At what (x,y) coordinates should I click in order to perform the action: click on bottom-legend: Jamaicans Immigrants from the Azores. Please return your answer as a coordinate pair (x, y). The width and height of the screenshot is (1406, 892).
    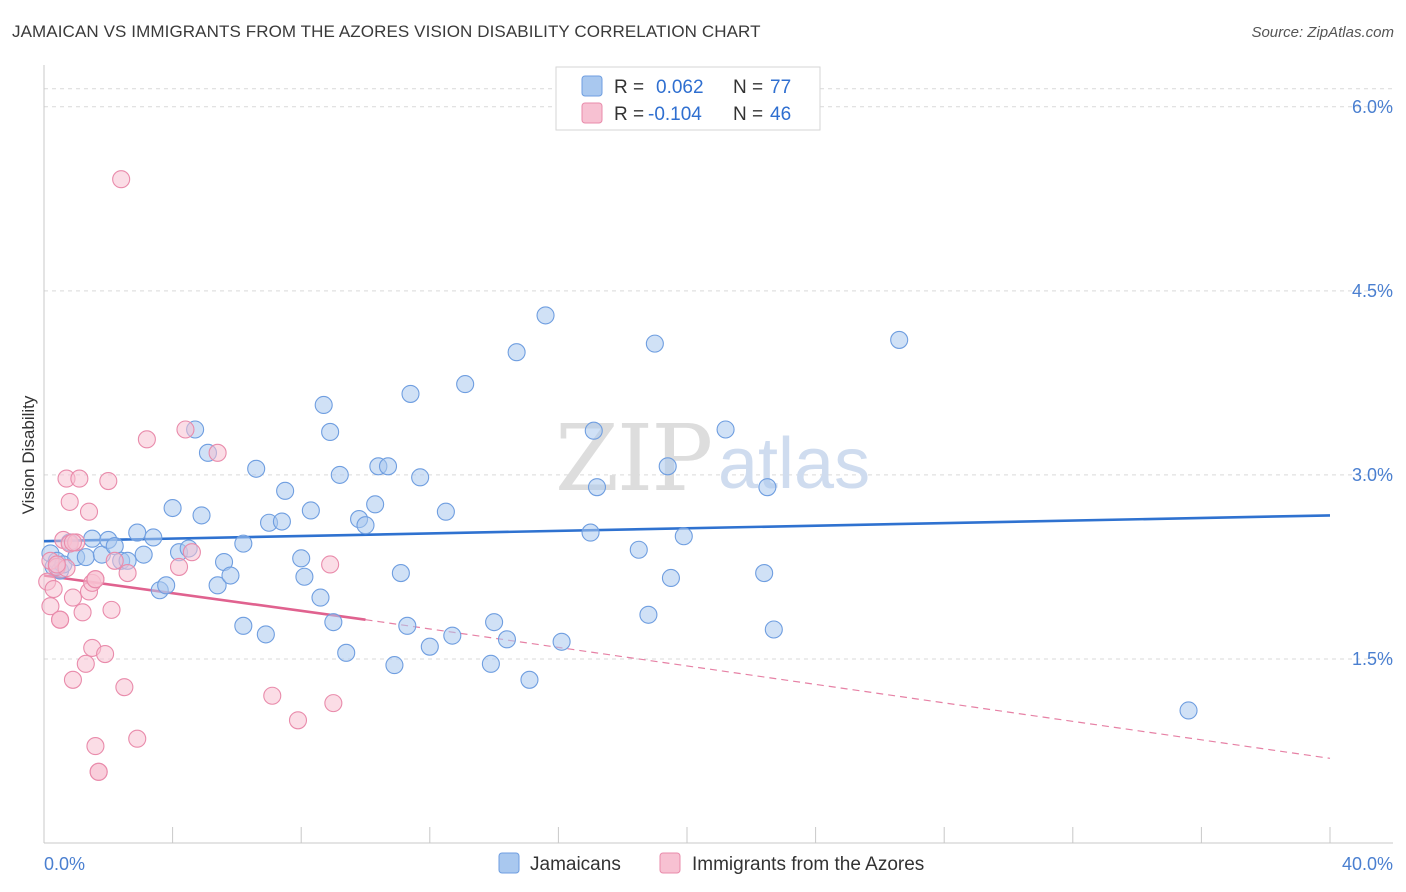
    Looking at the image, I should click on (711, 863).